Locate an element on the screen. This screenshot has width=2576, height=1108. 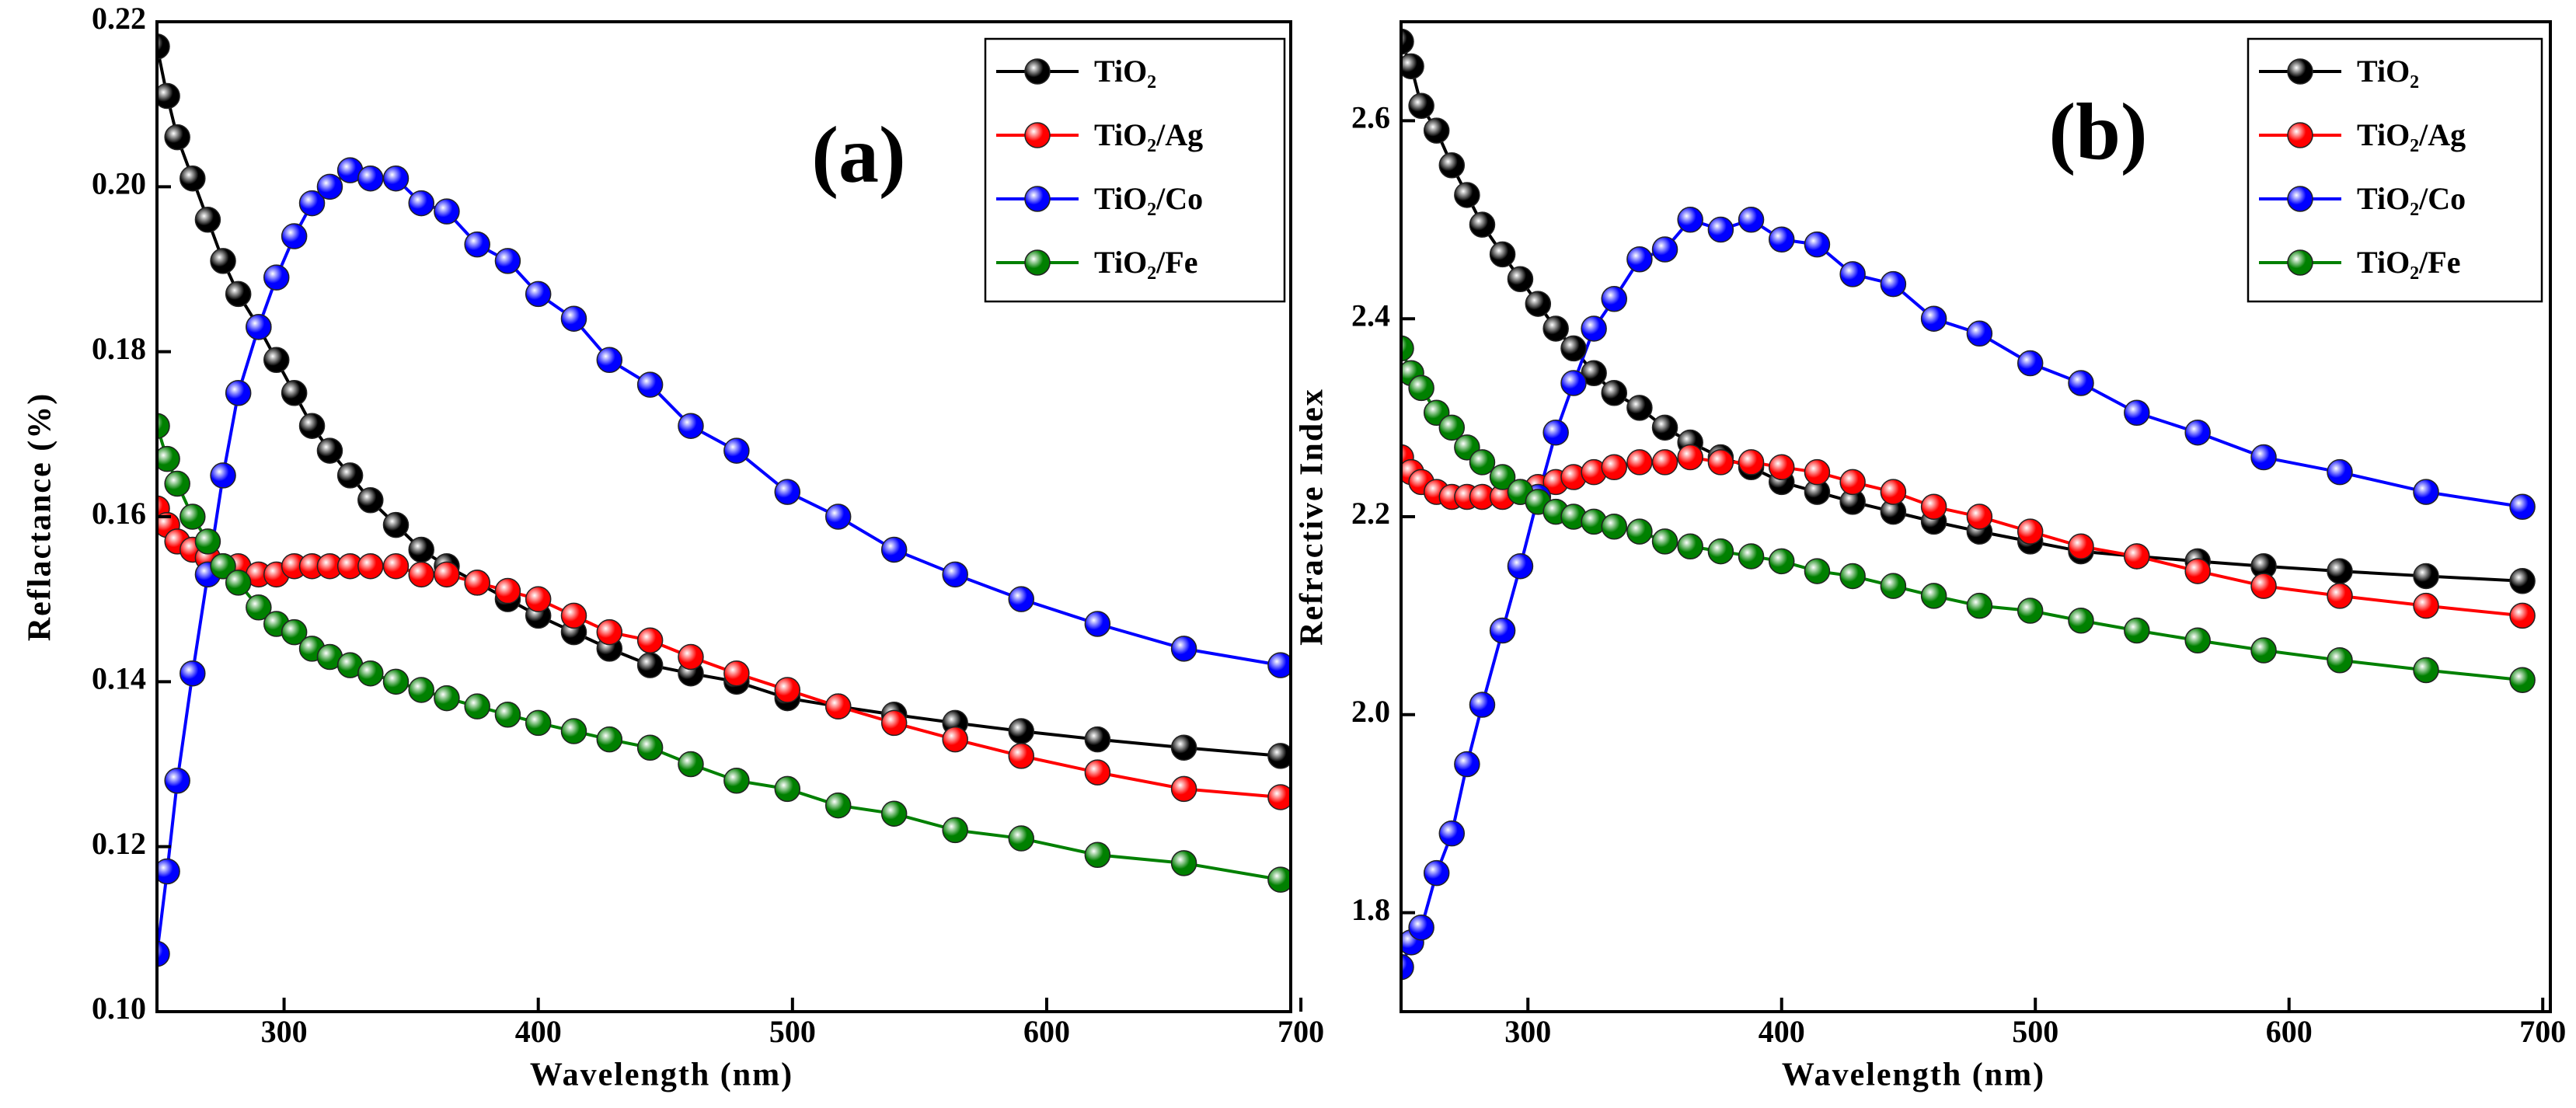
legend-label: TiO₂/Ag is located at coordinates (2411, 135).